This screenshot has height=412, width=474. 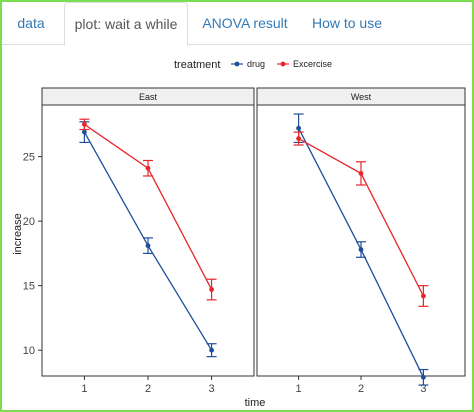 I want to click on y-tick-label: 10, so click(x=29, y=351).